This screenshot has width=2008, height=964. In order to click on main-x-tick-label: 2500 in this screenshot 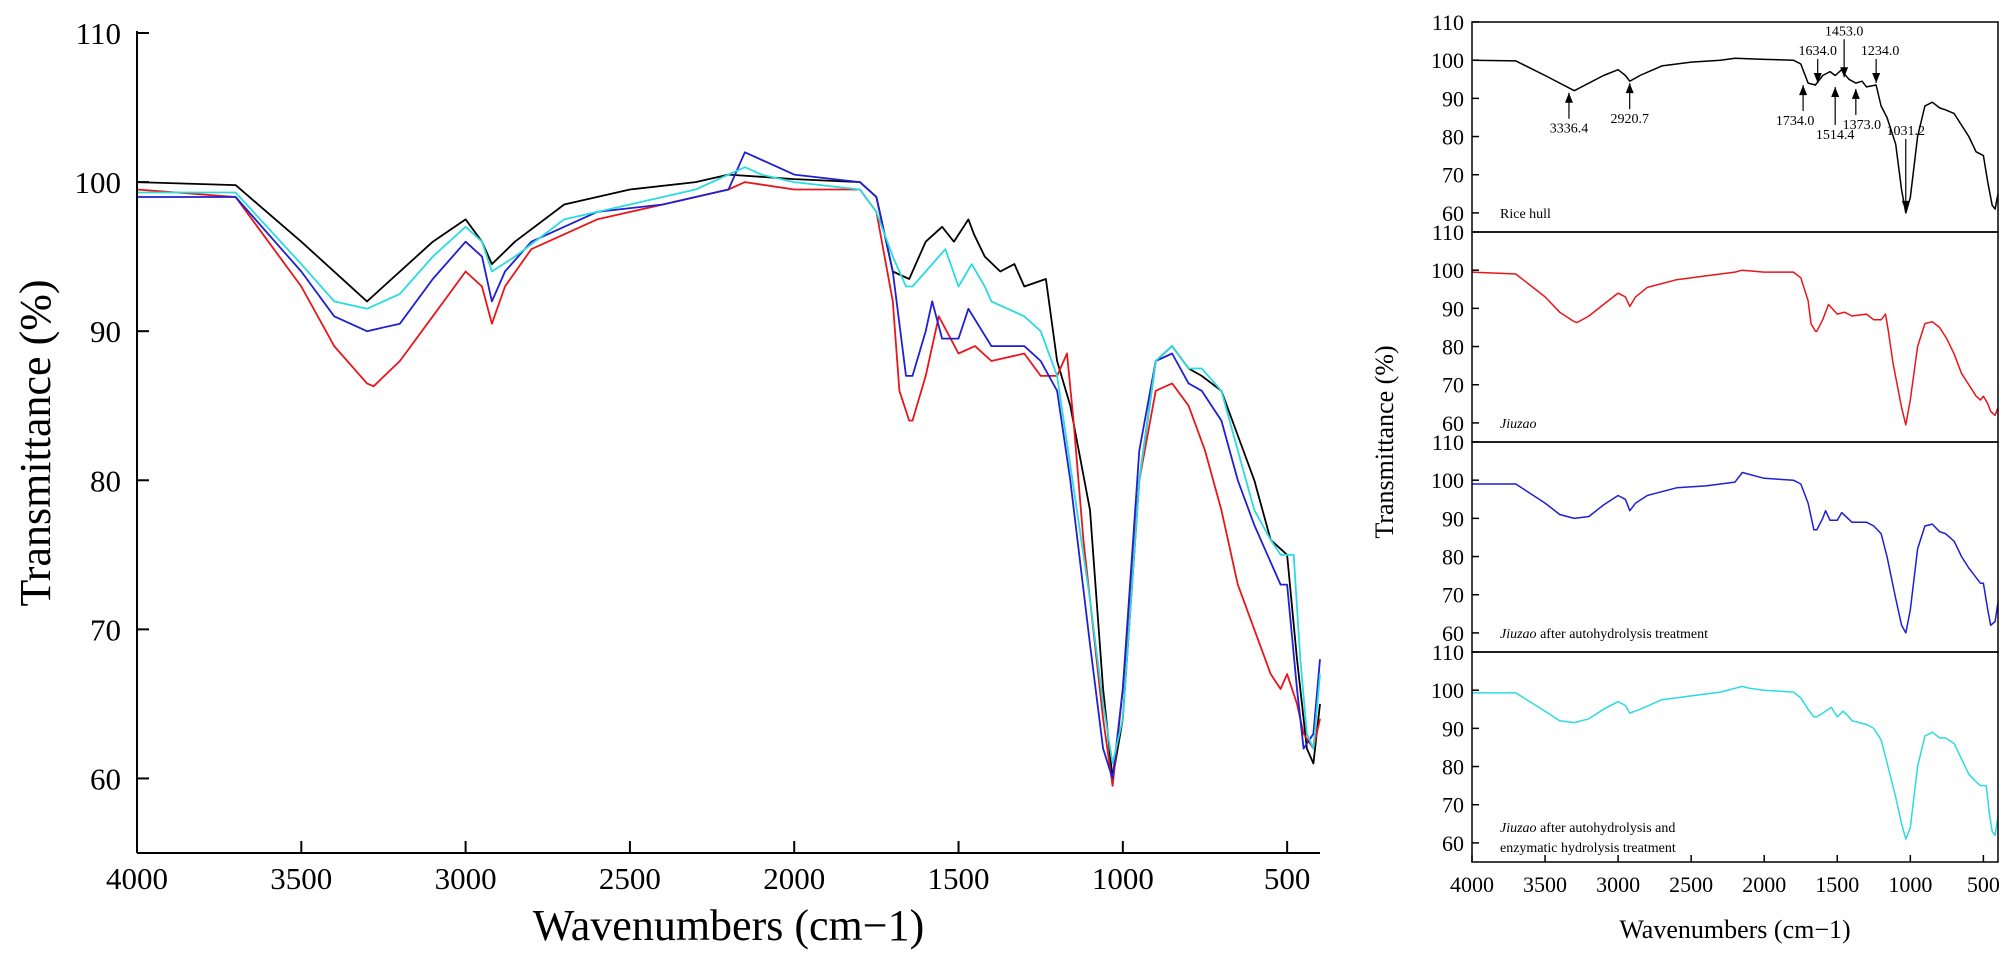, I will do `click(630, 878)`.